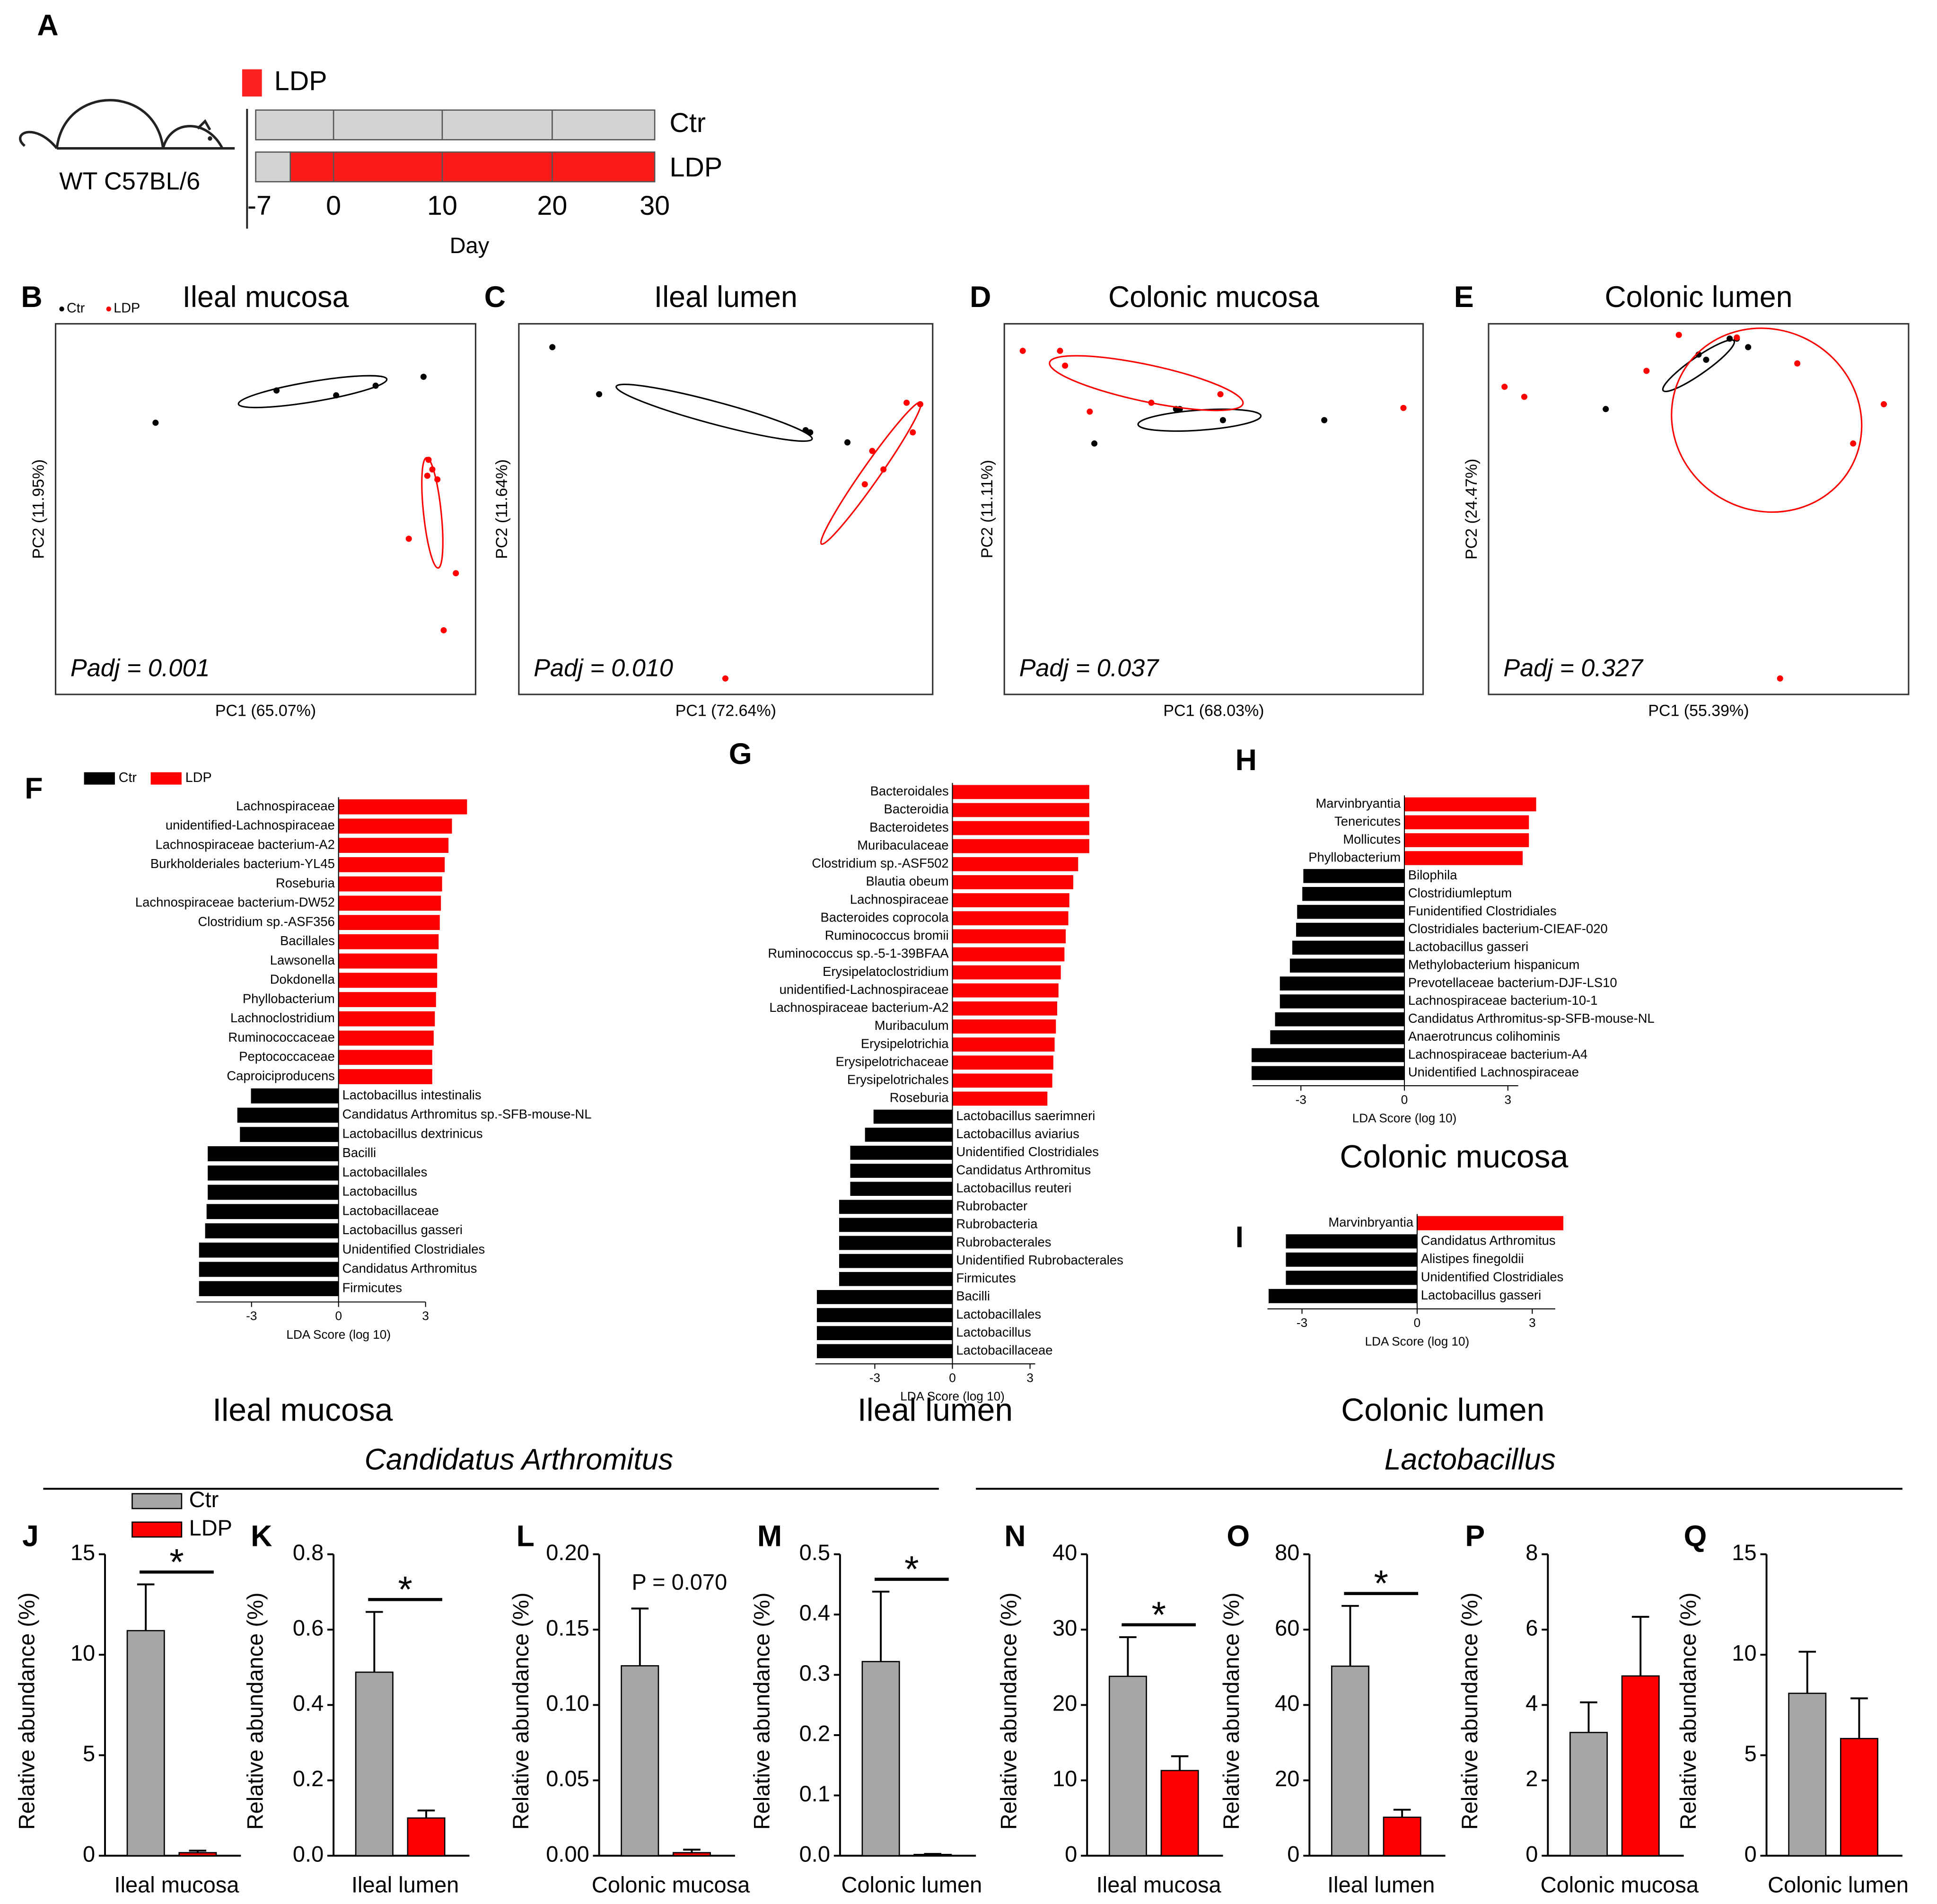  What do you see at coordinates (898, 1079) in the screenshot?
I see `bar-label: Erysipelotrichales` at bounding box center [898, 1079].